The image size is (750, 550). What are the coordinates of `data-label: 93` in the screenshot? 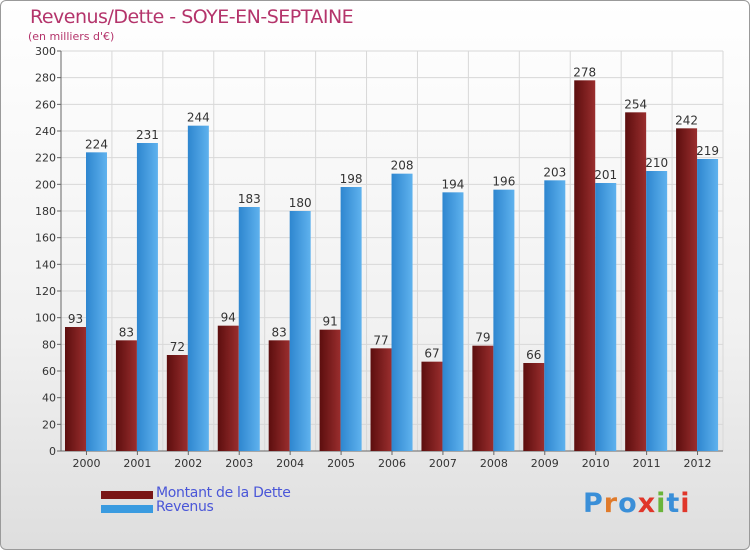 It's located at (75, 319).